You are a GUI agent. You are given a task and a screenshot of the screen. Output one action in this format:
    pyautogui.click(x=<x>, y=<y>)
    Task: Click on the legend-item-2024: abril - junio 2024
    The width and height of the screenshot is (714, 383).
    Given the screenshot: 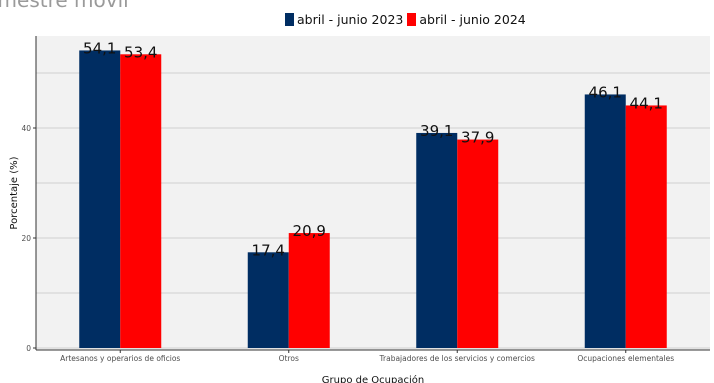 What is the action you would take?
    pyautogui.click(x=466, y=19)
    